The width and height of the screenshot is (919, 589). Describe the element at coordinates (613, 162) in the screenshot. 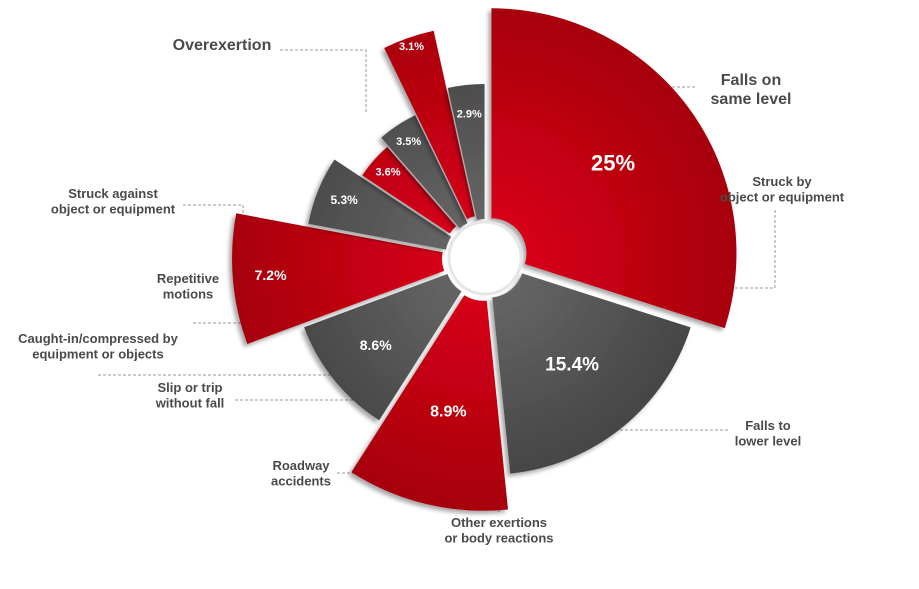

I see `slice-value-label: 25%` at that location.